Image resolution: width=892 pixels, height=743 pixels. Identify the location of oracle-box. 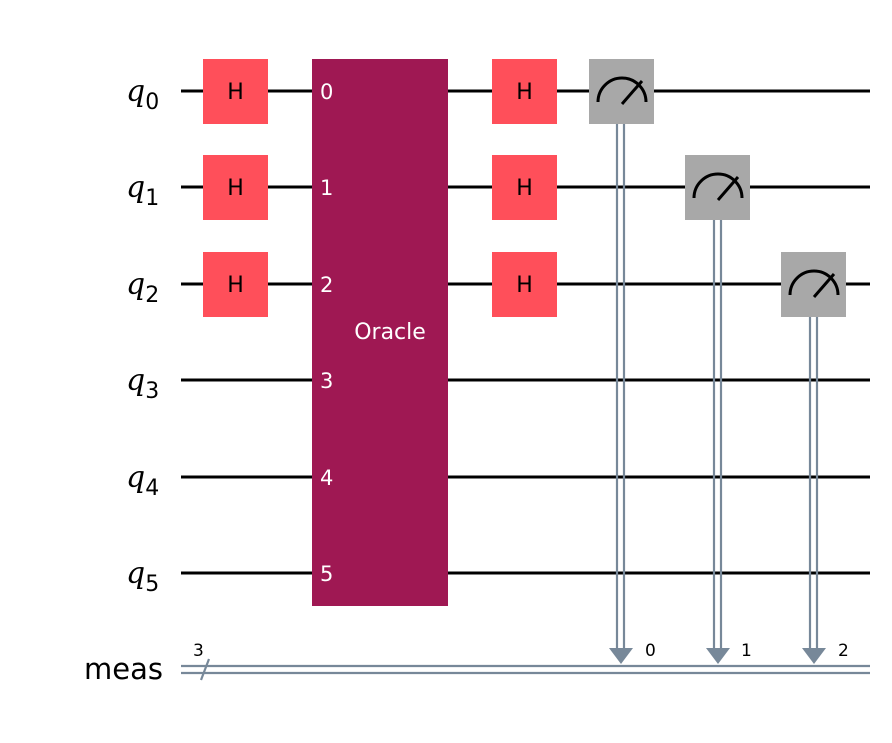
(380, 332).